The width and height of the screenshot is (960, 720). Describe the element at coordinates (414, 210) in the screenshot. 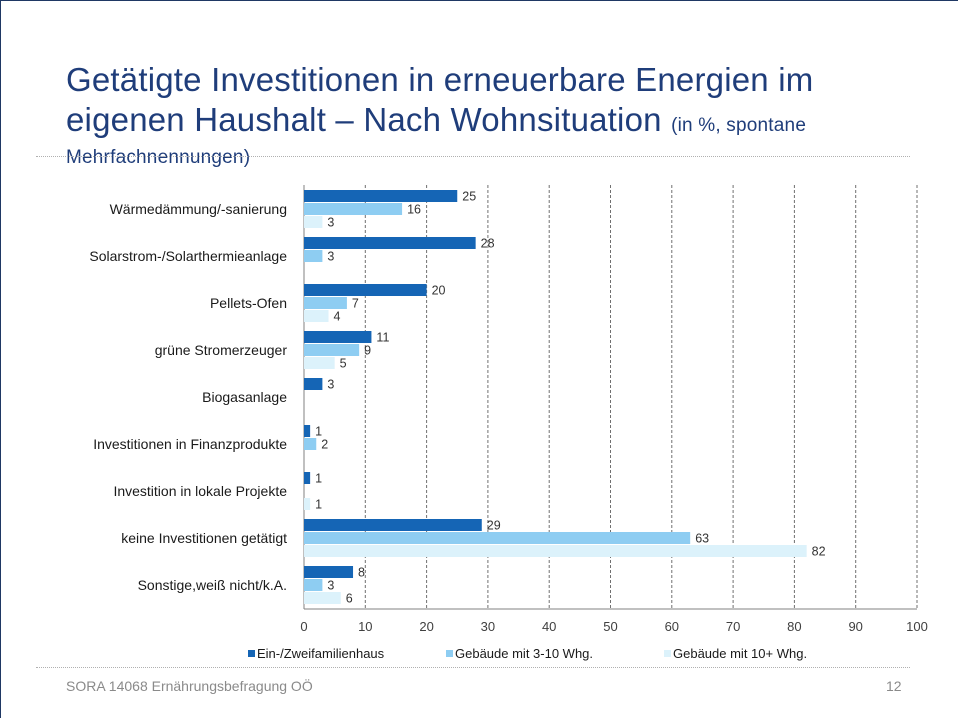

I see `data-label: 16` at that location.